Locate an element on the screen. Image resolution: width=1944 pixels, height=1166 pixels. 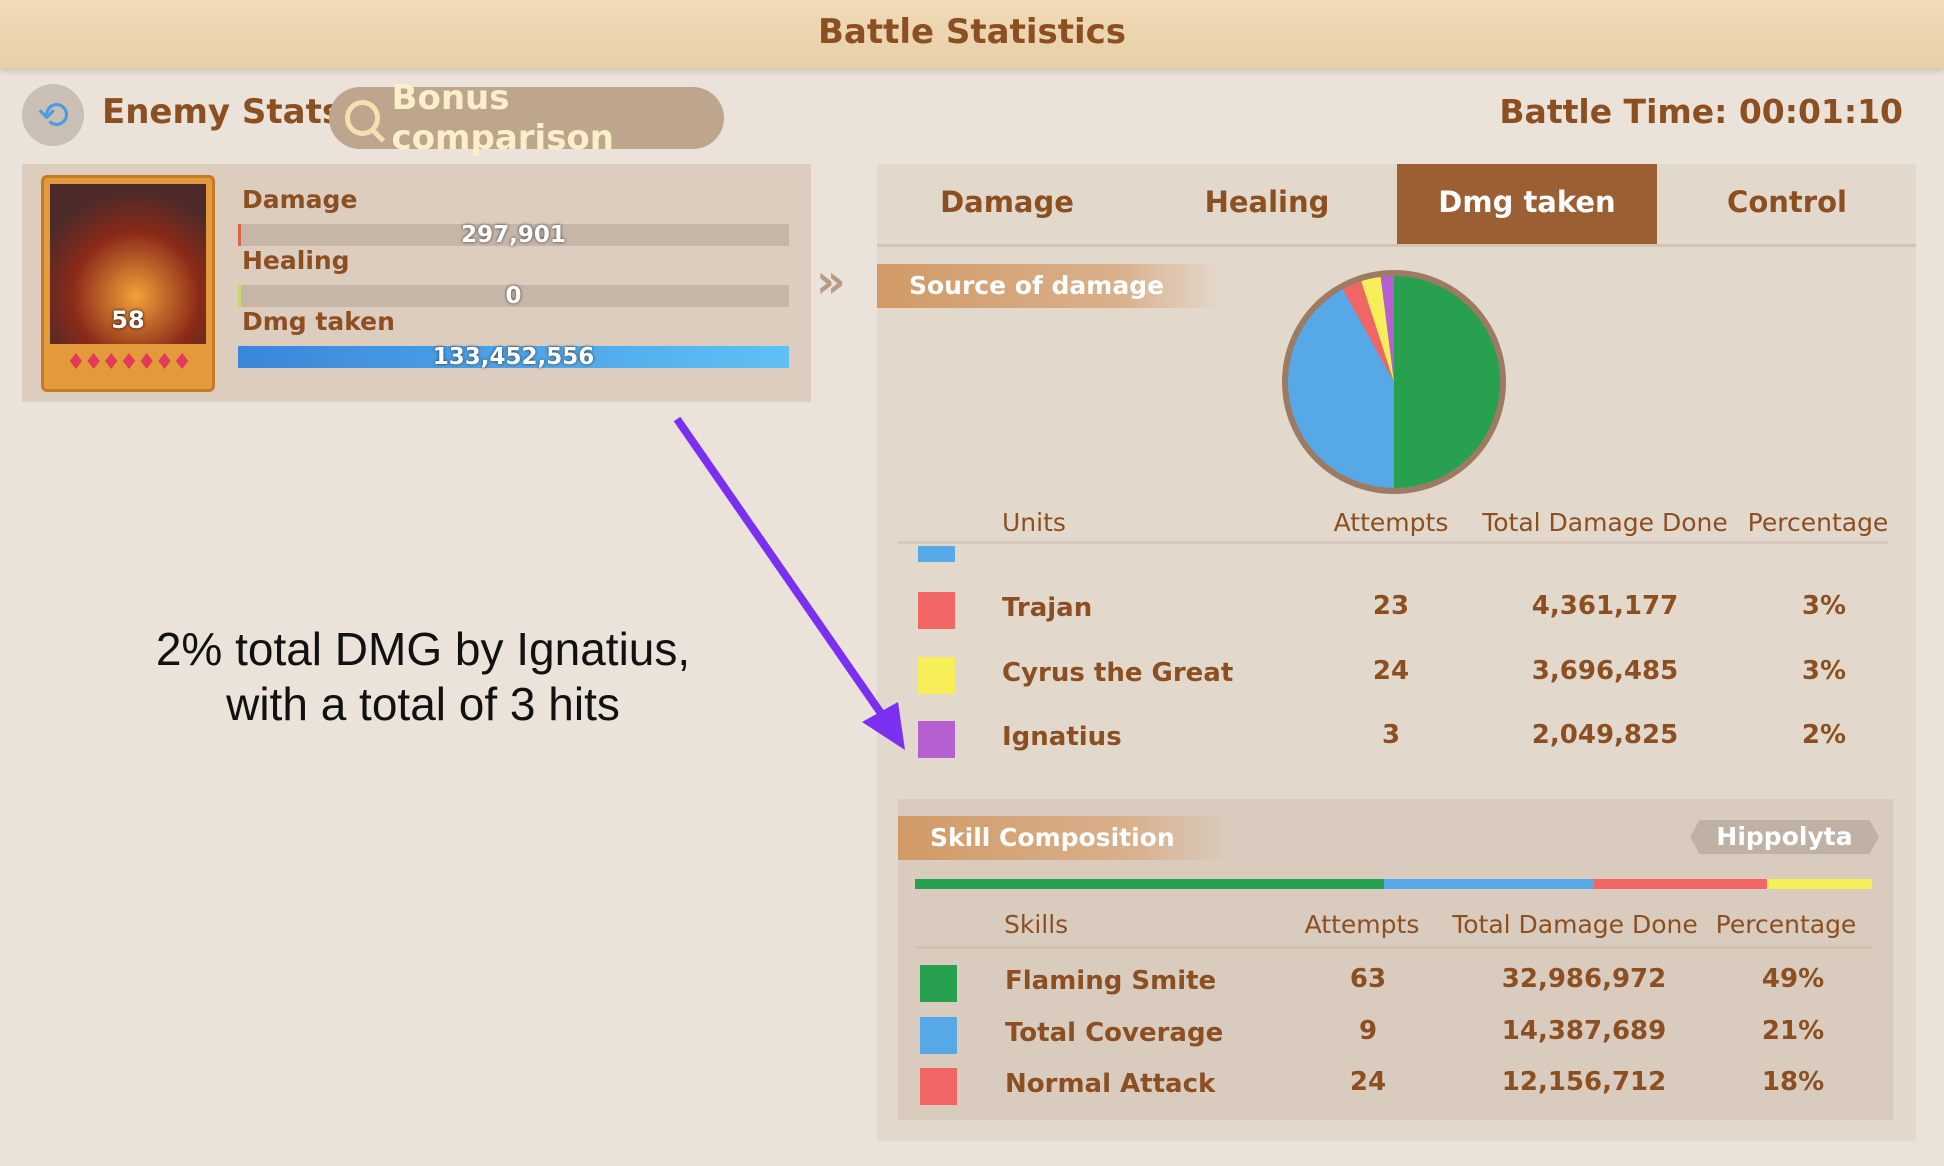
hero-portrait: 58 ♦♦♦♦♦♦♦ is located at coordinates (128, 283).